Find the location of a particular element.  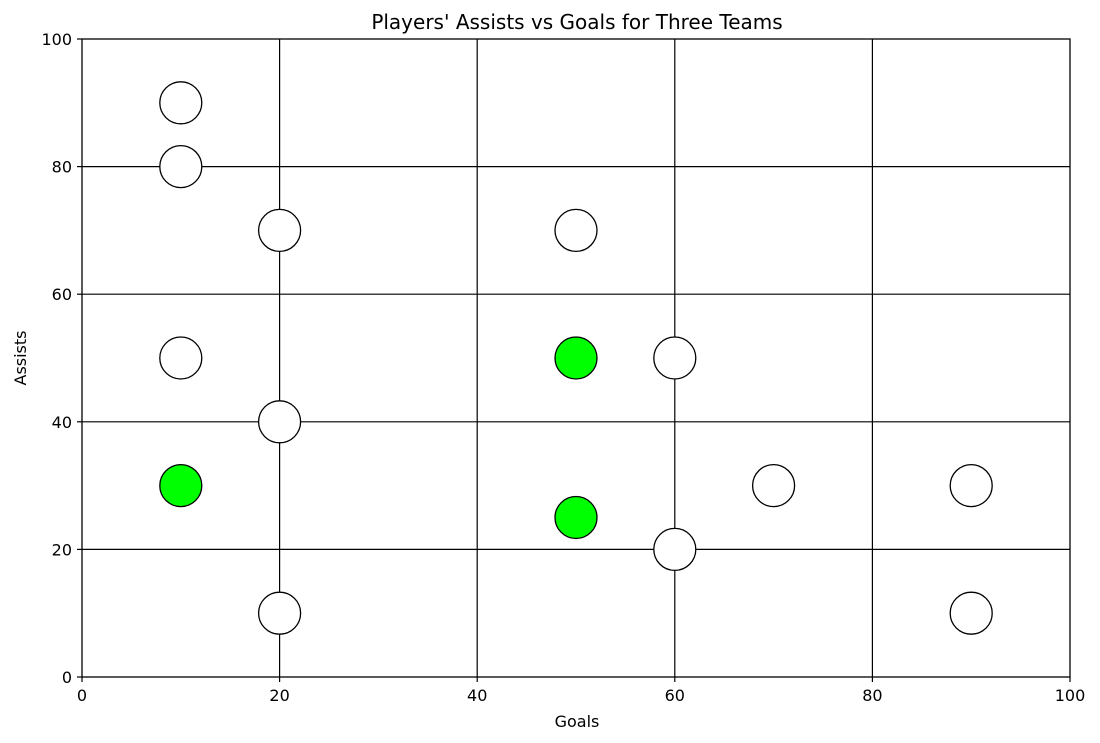

x-axis-ticks: 0 20 40 60 80 100 is located at coordinates (581, 691).